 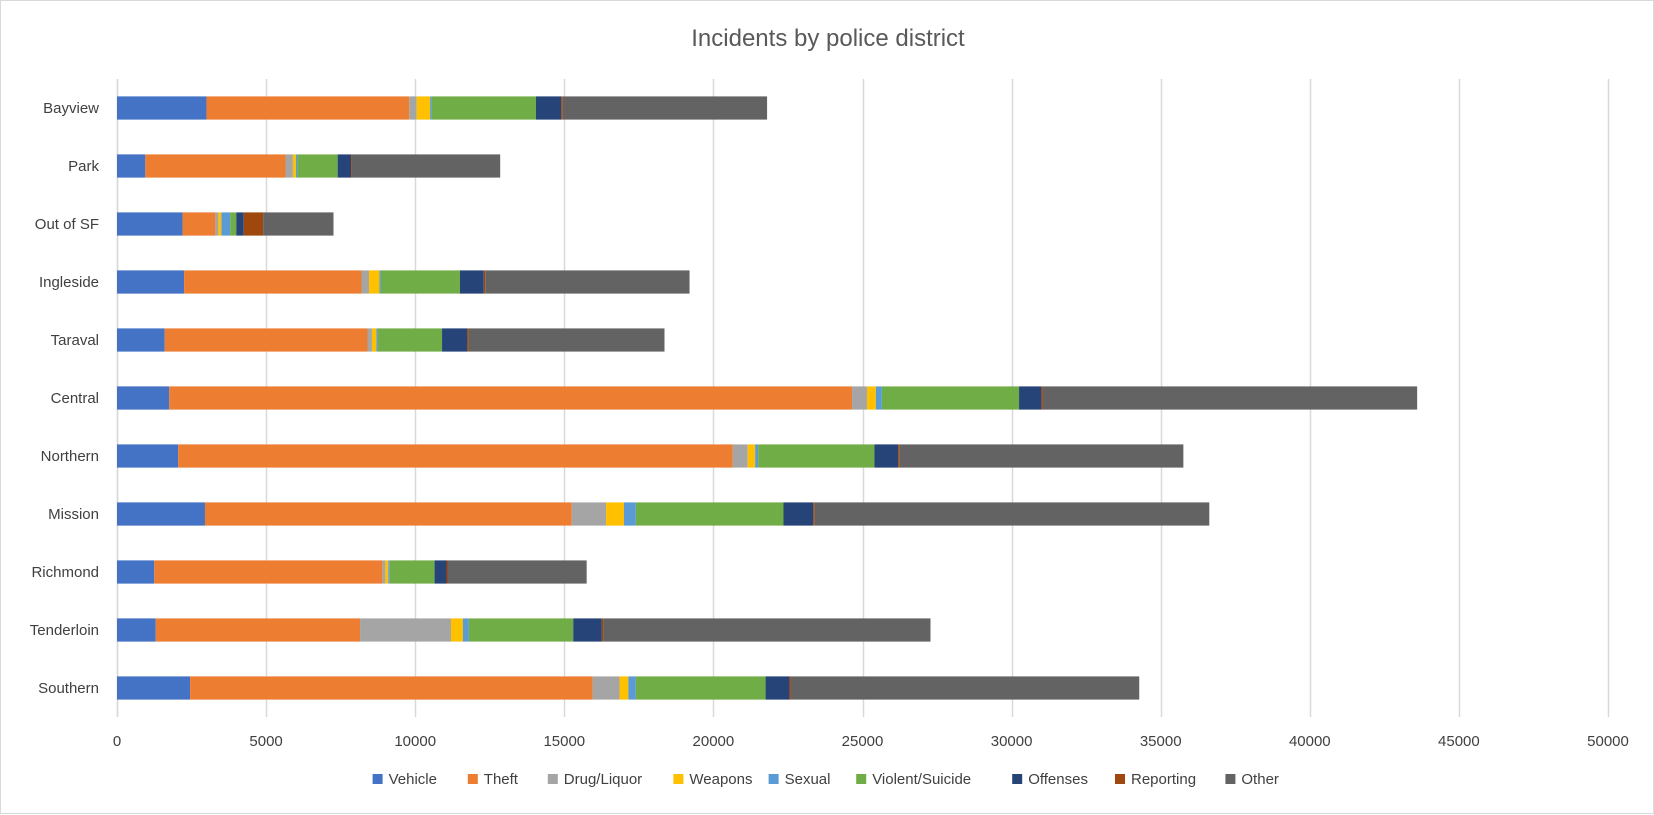 What do you see at coordinates (566, 340) in the screenshot?
I see `bar-taraval-other` at bounding box center [566, 340].